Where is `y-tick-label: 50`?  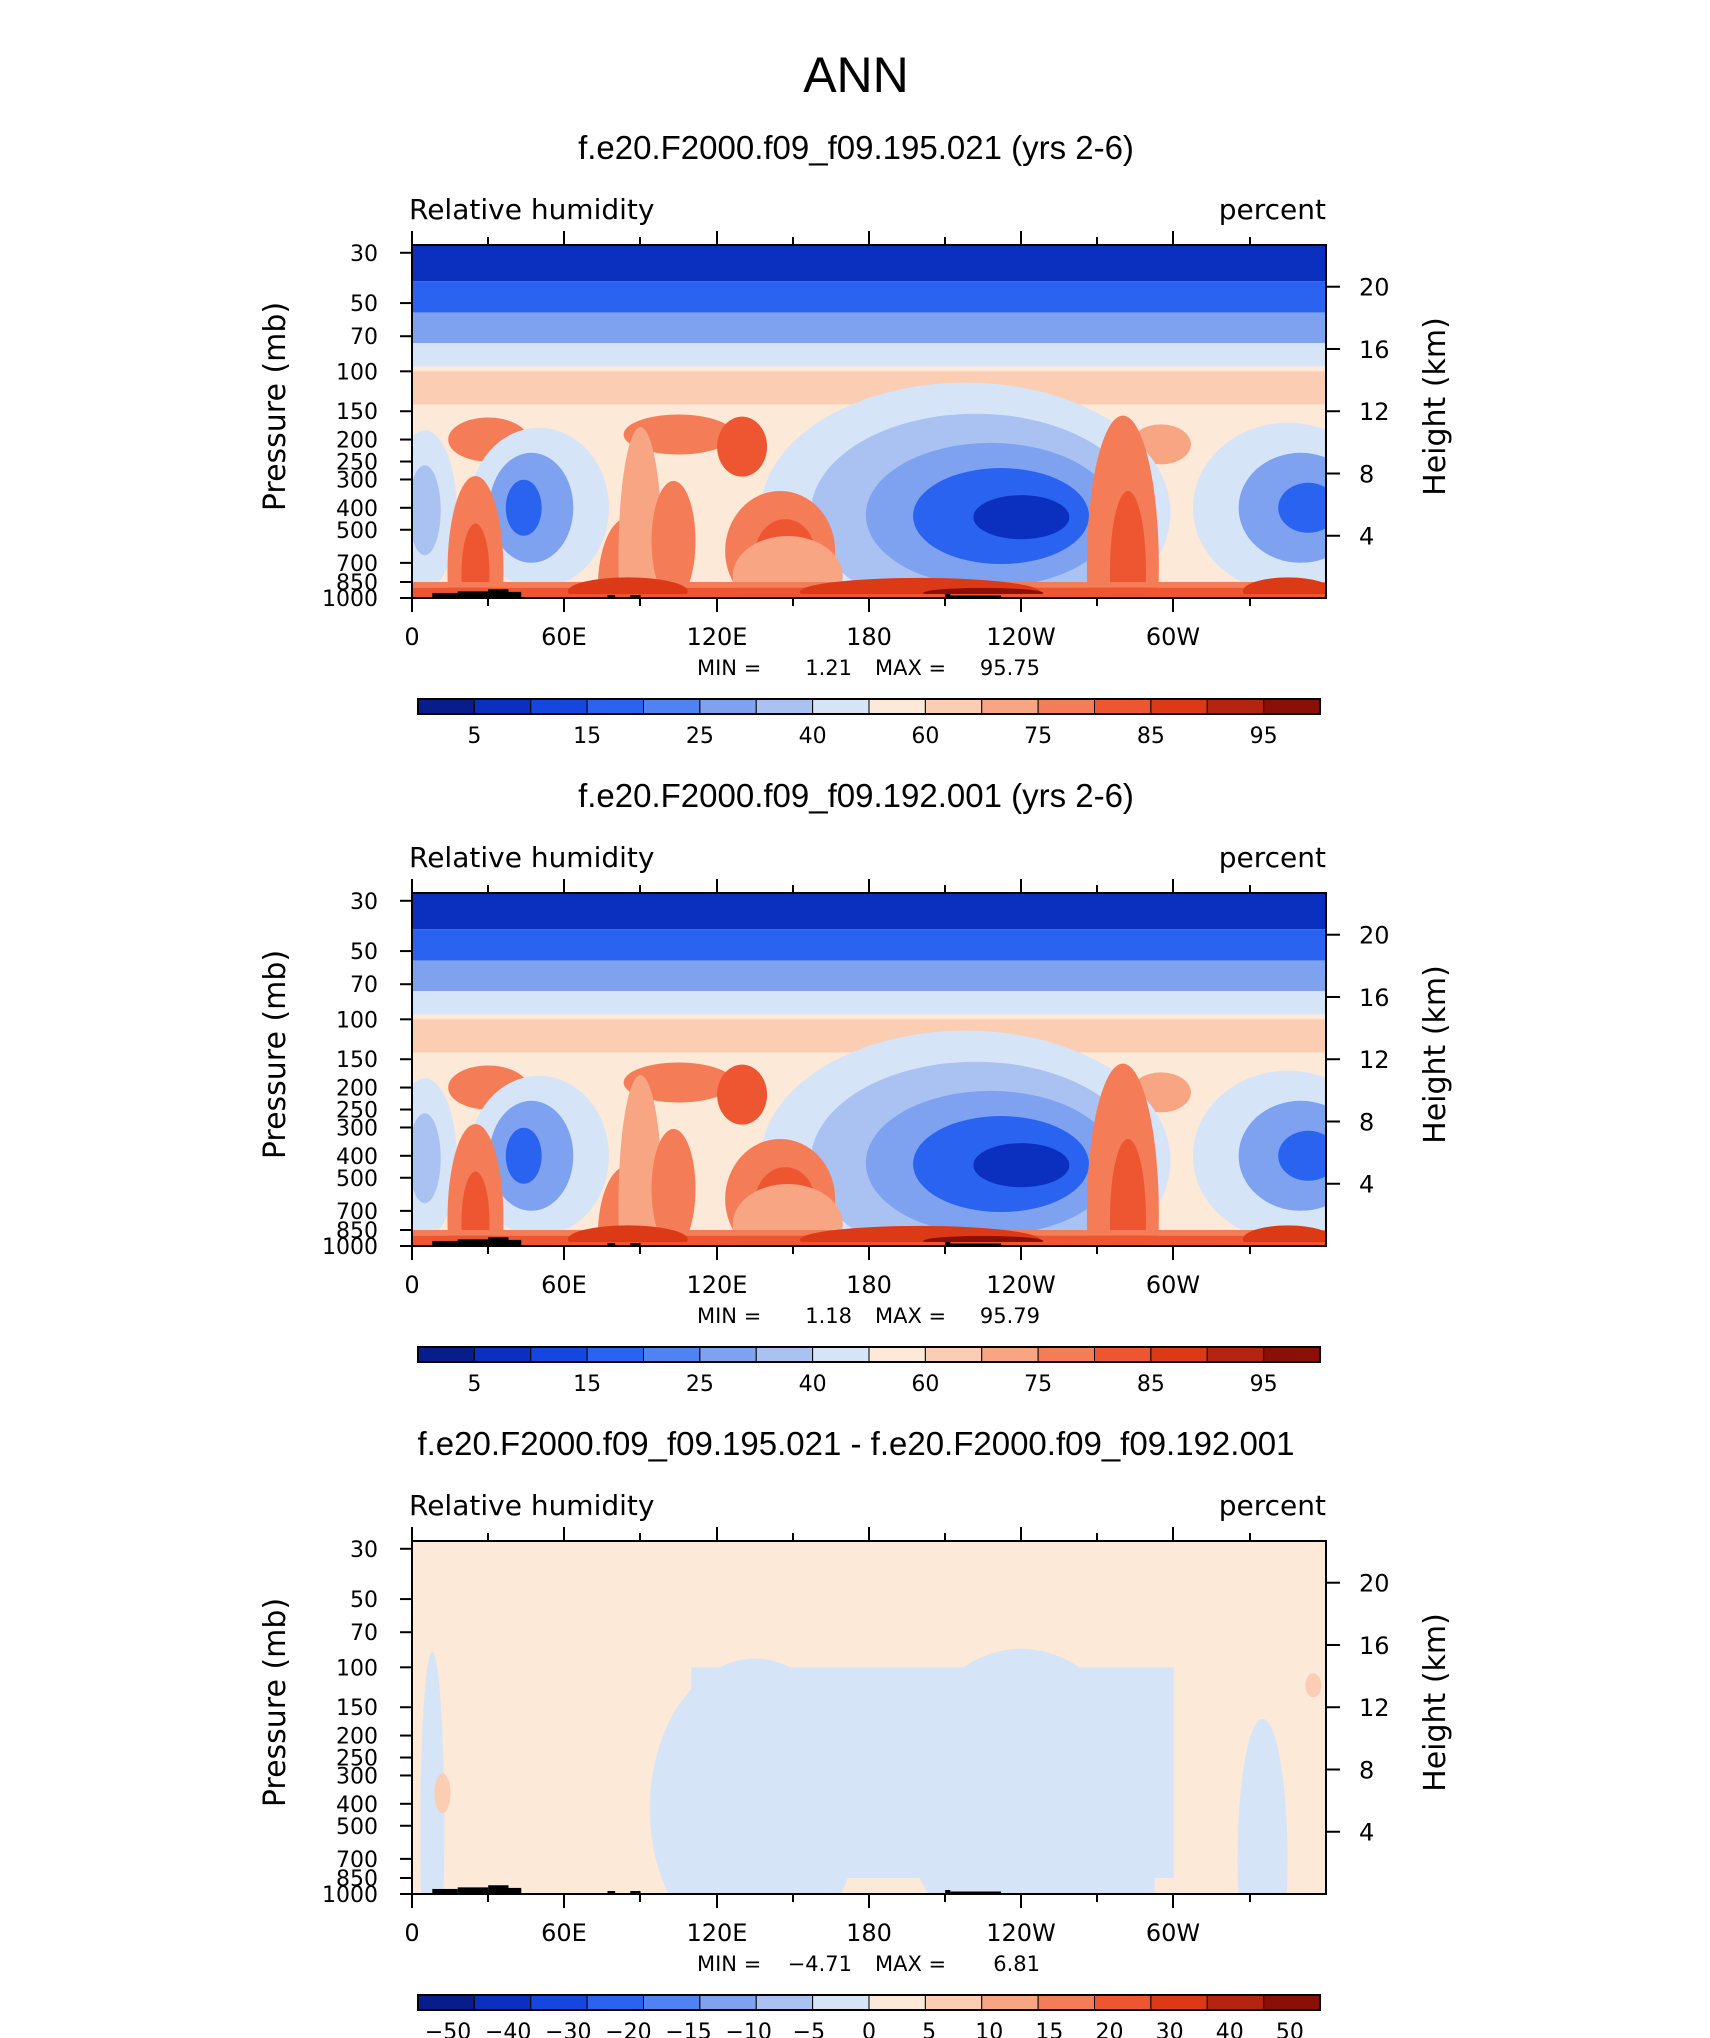 y-tick-label: 50 is located at coordinates (364, 952).